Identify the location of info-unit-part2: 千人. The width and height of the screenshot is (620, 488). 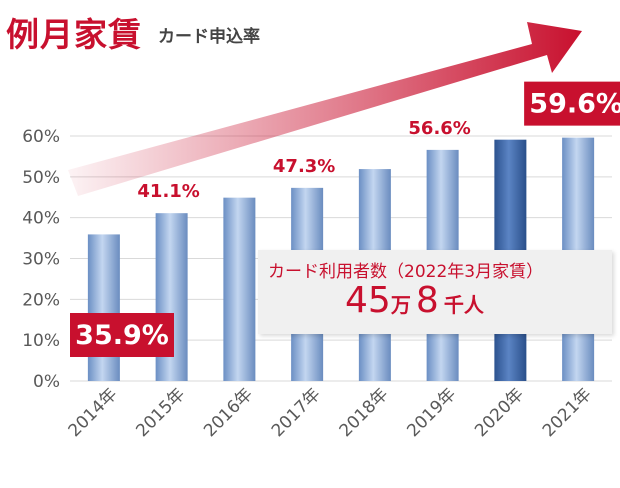
(463, 305).